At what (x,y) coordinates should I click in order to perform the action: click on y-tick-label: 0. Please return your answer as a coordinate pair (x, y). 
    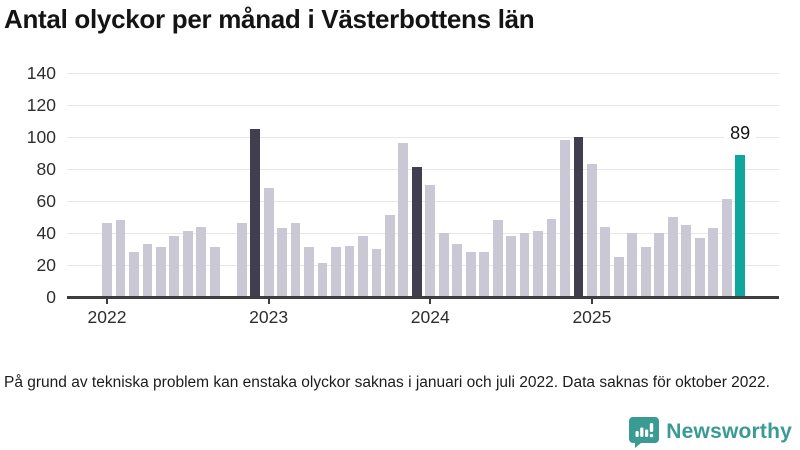
    Looking at the image, I should click on (51, 297).